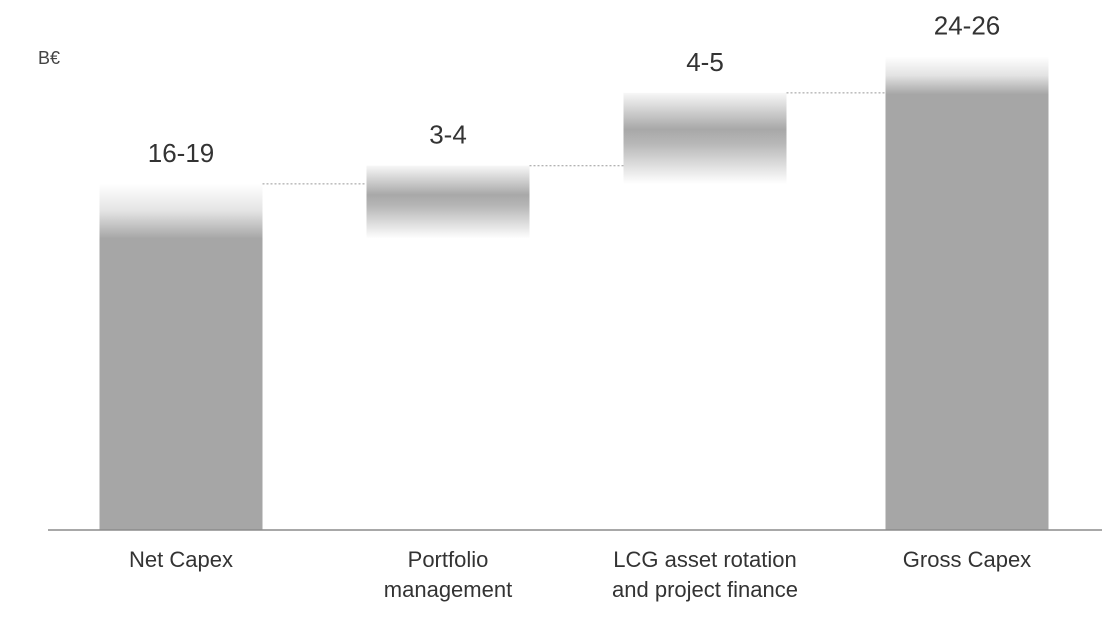 The image size is (1102, 617). What do you see at coordinates (967, 559) in the screenshot?
I see `category-label-4: Gross Capex` at bounding box center [967, 559].